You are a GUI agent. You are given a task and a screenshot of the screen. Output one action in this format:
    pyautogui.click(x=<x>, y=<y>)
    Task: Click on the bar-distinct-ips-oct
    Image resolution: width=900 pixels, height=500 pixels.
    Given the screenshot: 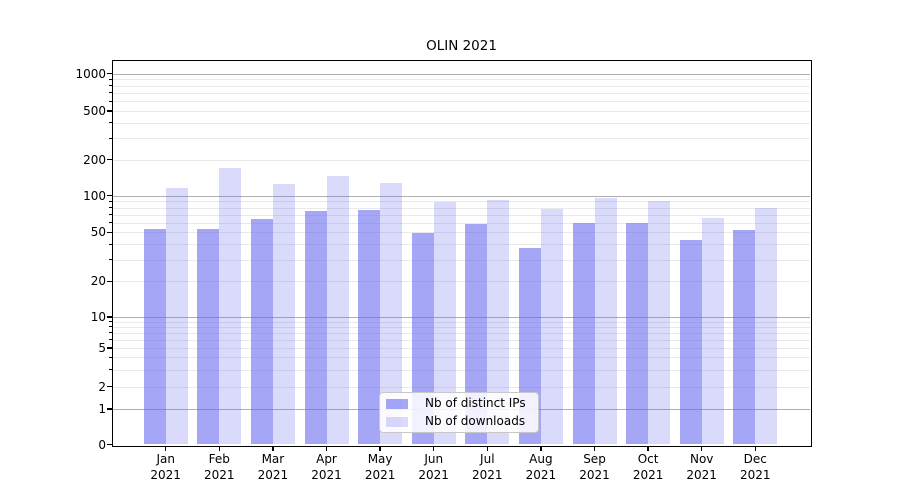 What is the action you would take?
    pyautogui.click(x=637, y=333)
    